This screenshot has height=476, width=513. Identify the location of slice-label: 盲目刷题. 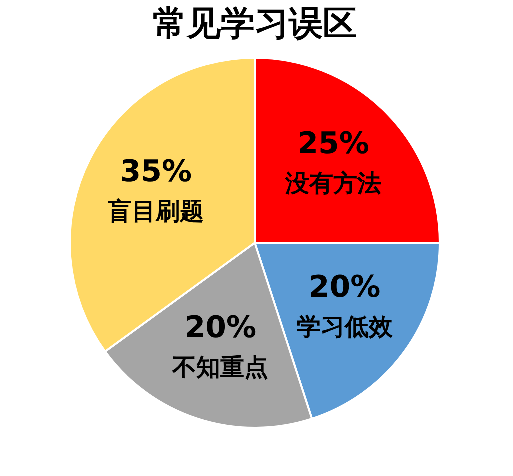
(155, 212).